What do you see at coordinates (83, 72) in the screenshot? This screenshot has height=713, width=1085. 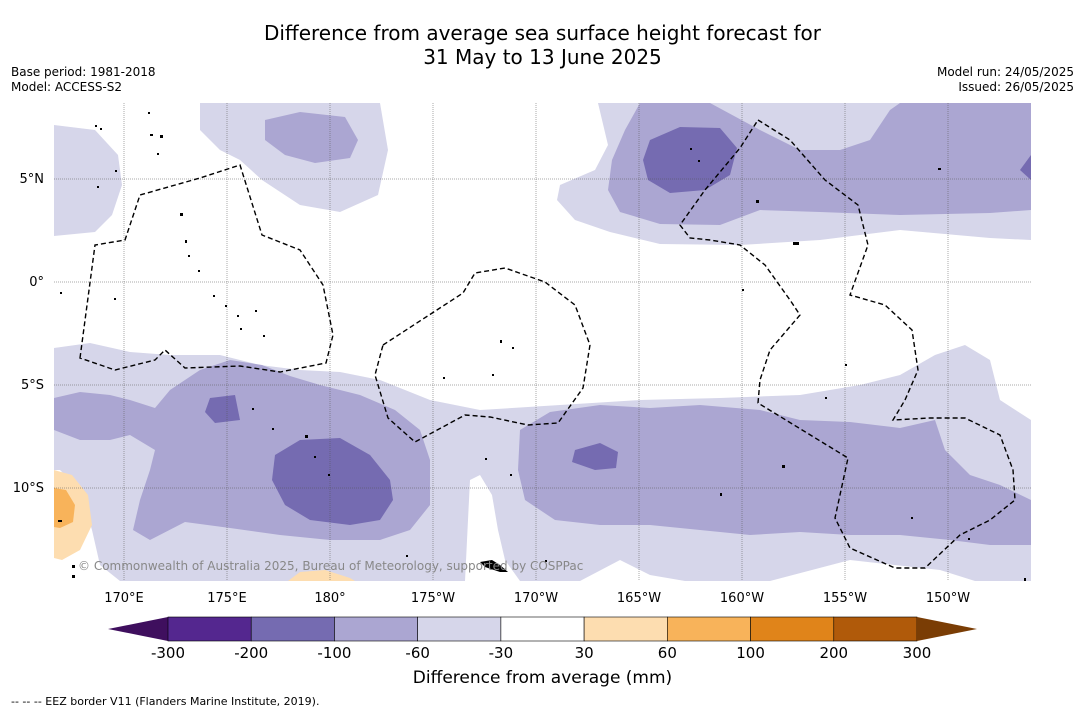 I see `base-period: Base period: 1981-2018` at bounding box center [83, 72].